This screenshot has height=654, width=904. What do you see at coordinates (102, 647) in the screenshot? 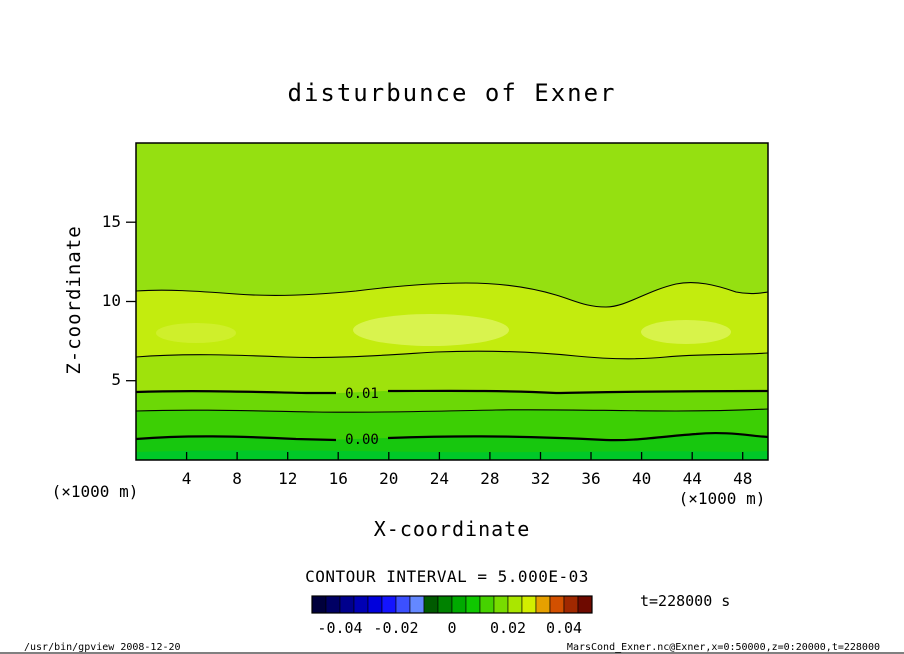
I see `footer-left: /usr/bin/gpview 2008-12-20` at bounding box center [102, 647].